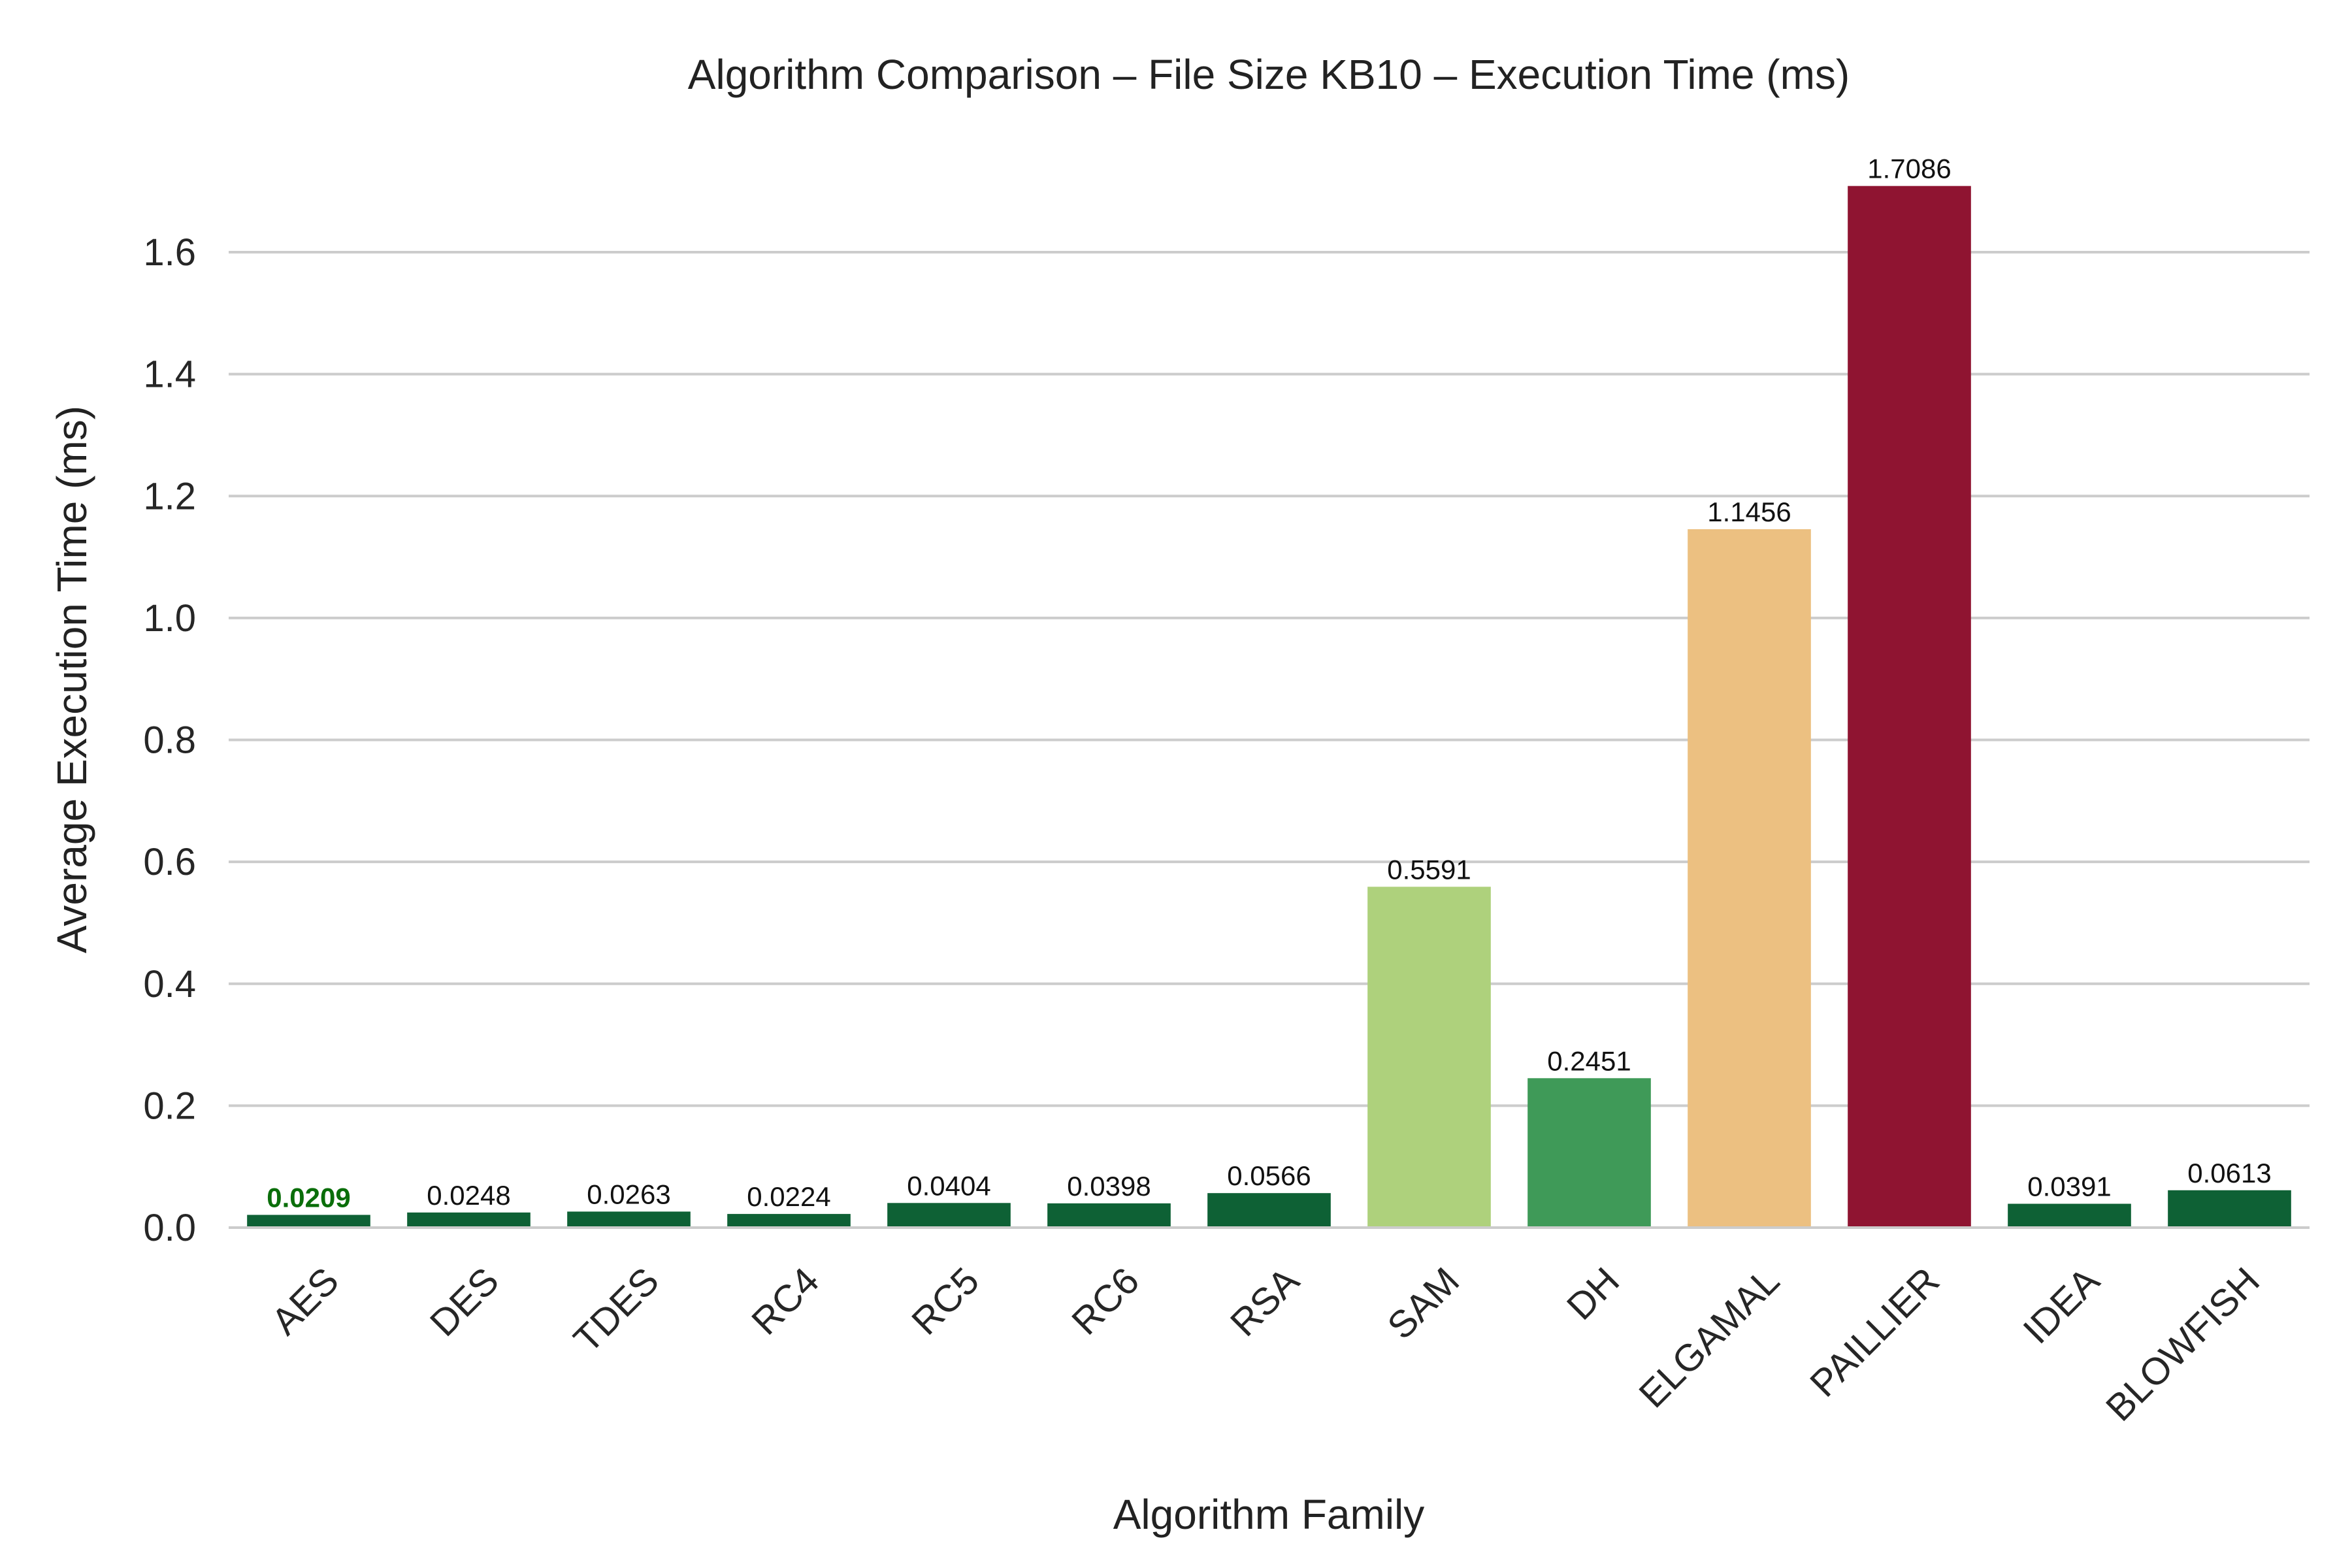 The width and height of the screenshot is (2352, 1568). I want to click on value-label-aes: 0.0209, so click(308, 1197).